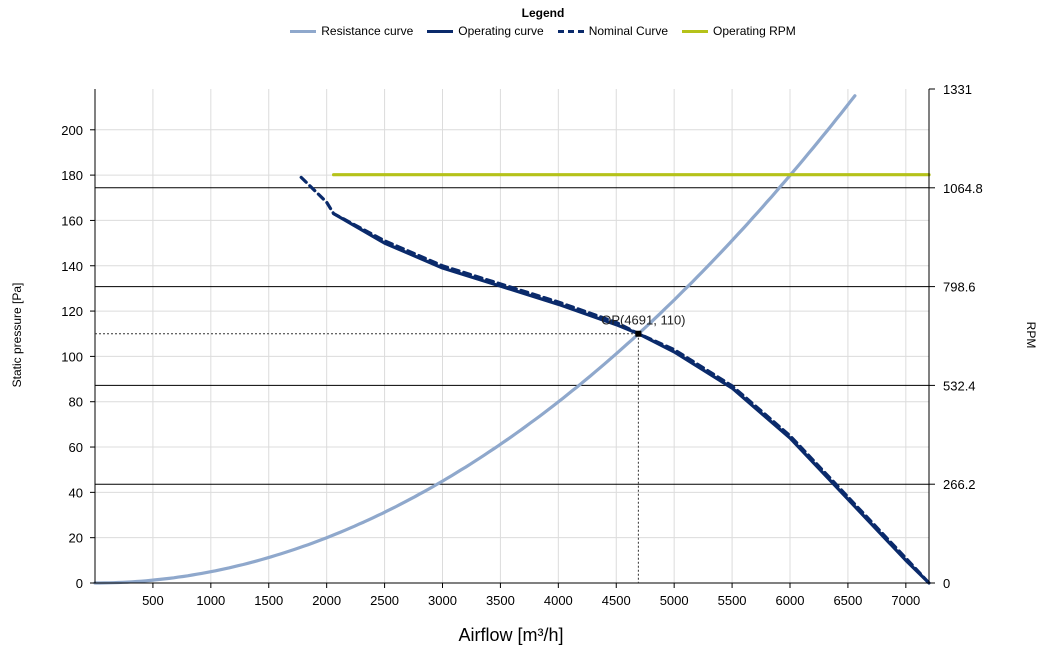 Image resolution: width=1043 pixels, height=650 pixels. I want to click on y-tick-label: 20, so click(76, 538).